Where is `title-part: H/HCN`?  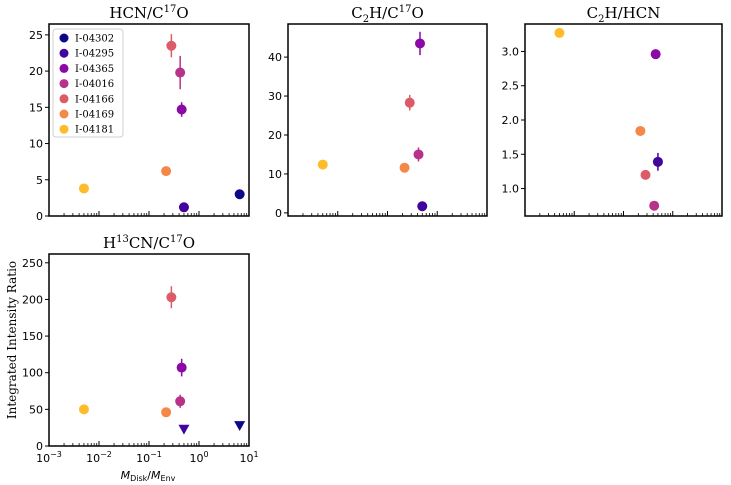
title-part: H/HCN is located at coordinates (633, 13).